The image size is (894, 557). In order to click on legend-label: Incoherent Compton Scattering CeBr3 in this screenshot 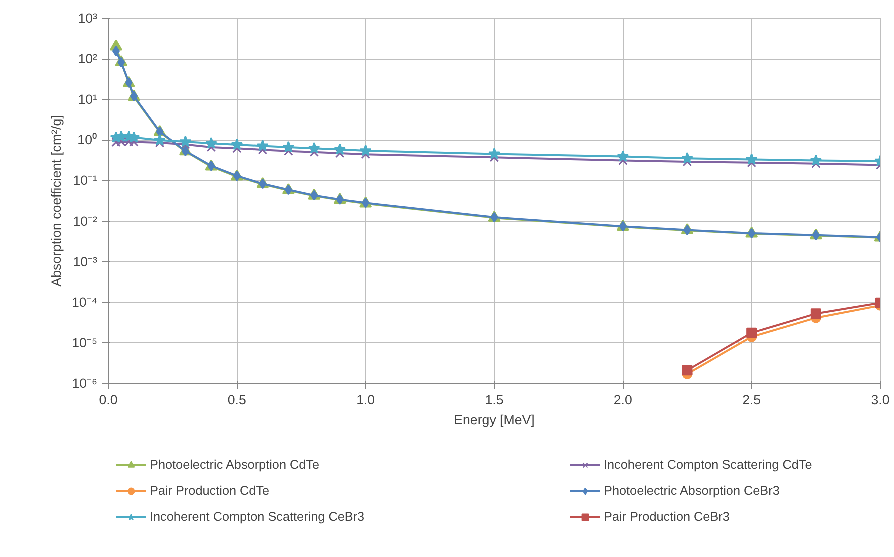, I will do `click(258, 517)`.